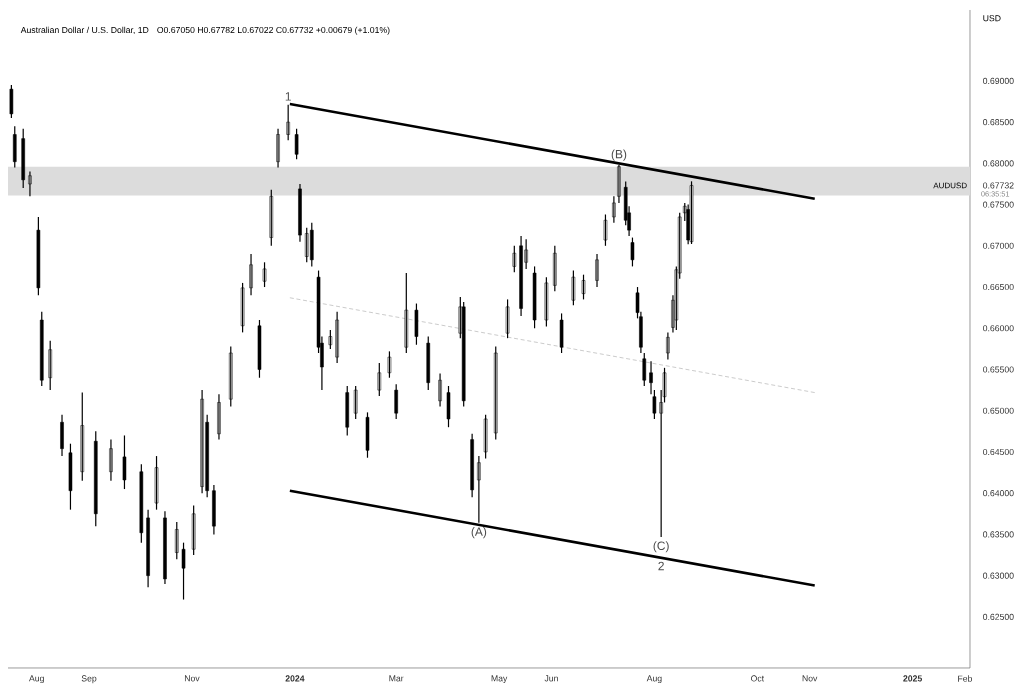 The width and height of the screenshot is (1024, 695). I want to click on x-tick-label: Sep, so click(89, 679).